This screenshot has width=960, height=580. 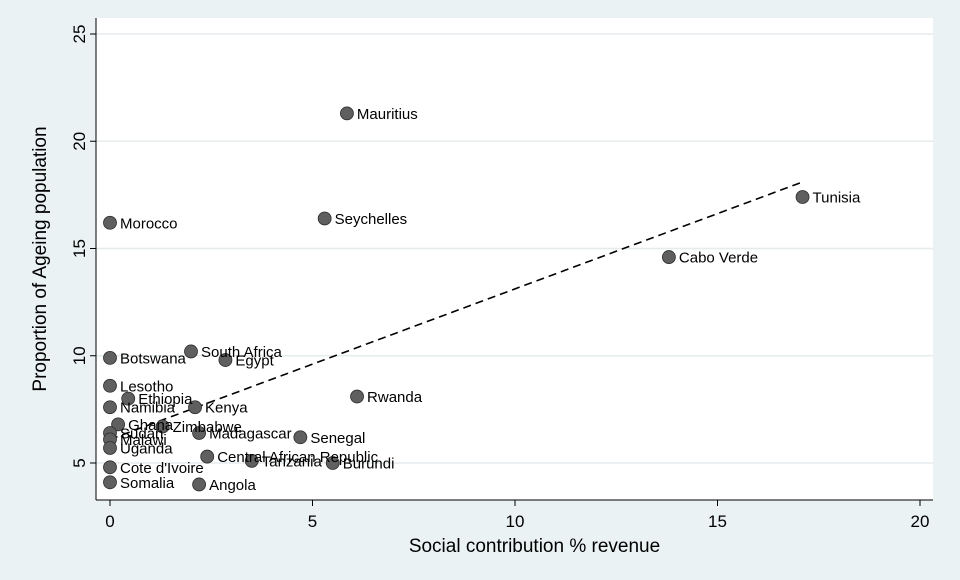 I want to click on point-label-rwanda: Rwanda, so click(x=395, y=397).